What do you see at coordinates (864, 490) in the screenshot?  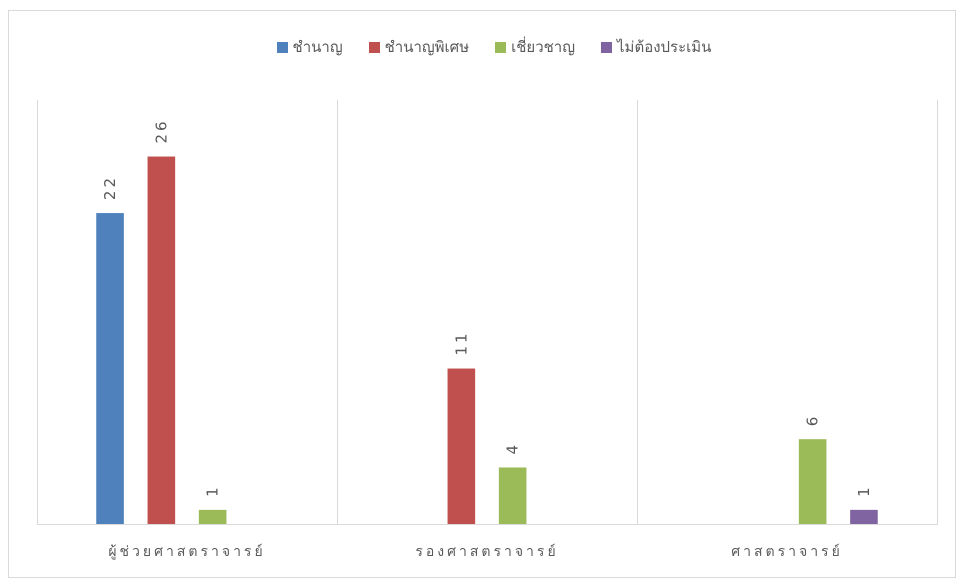 I see `data-label-series-4-category-3: 1` at bounding box center [864, 490].